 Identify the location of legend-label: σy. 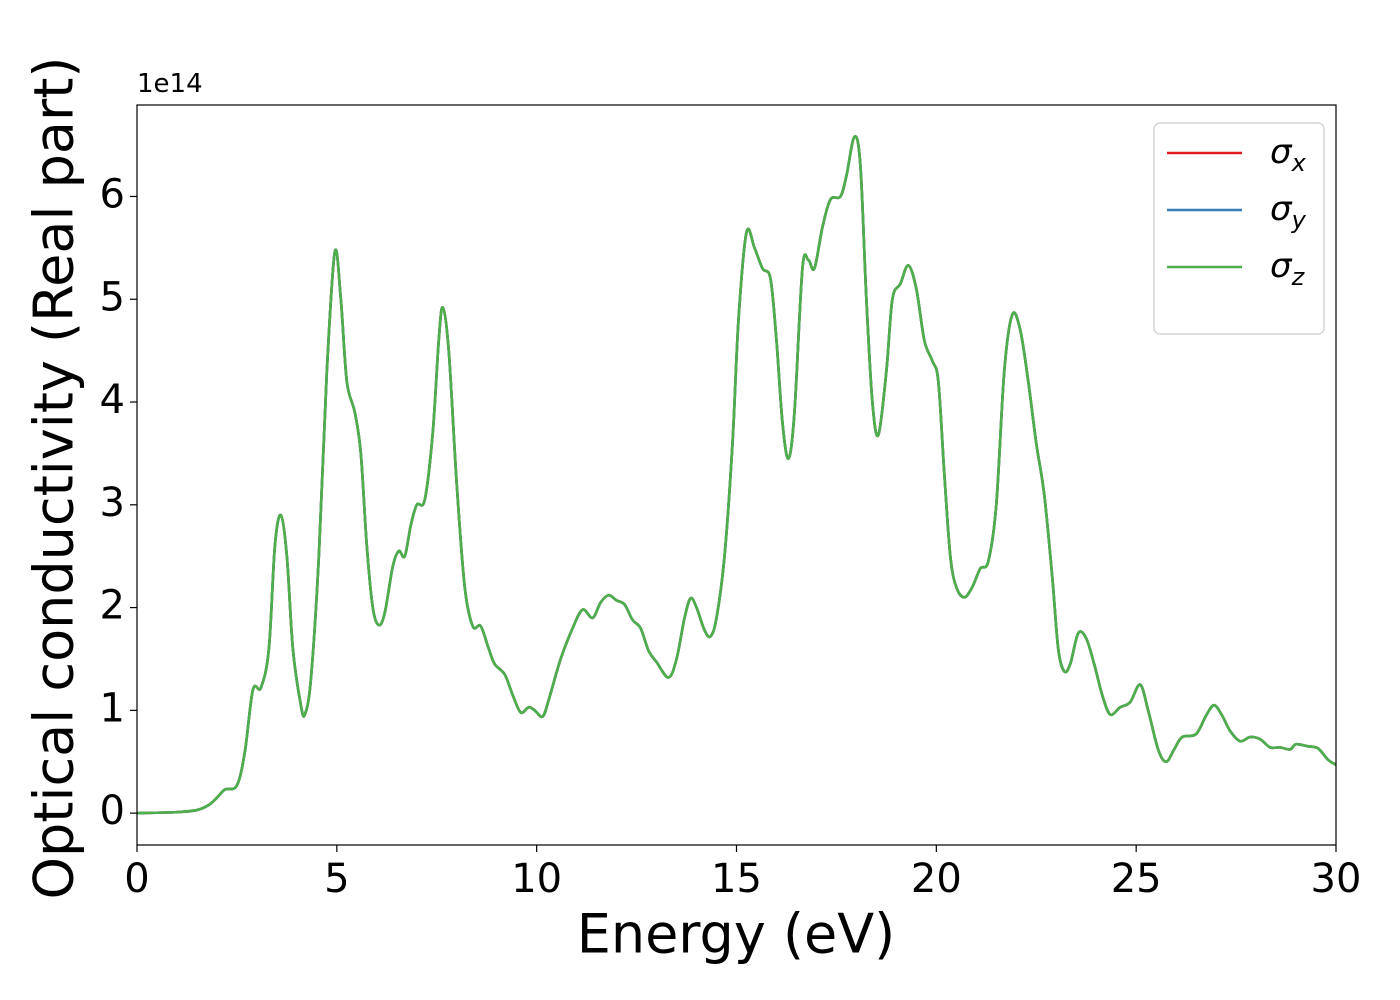
(1288, 211).